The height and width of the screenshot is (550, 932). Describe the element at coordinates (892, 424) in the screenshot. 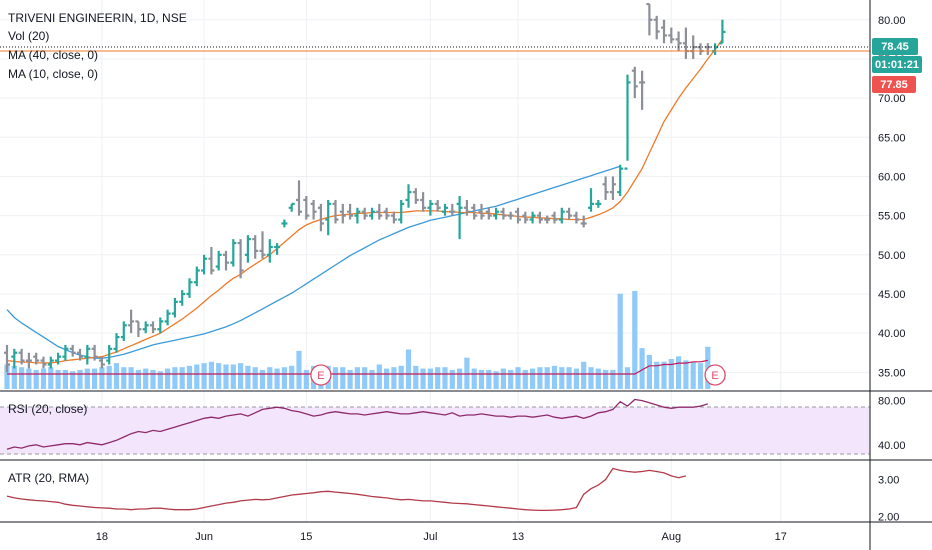

I see `rsi-axis: 80.00 40.00` at that location.